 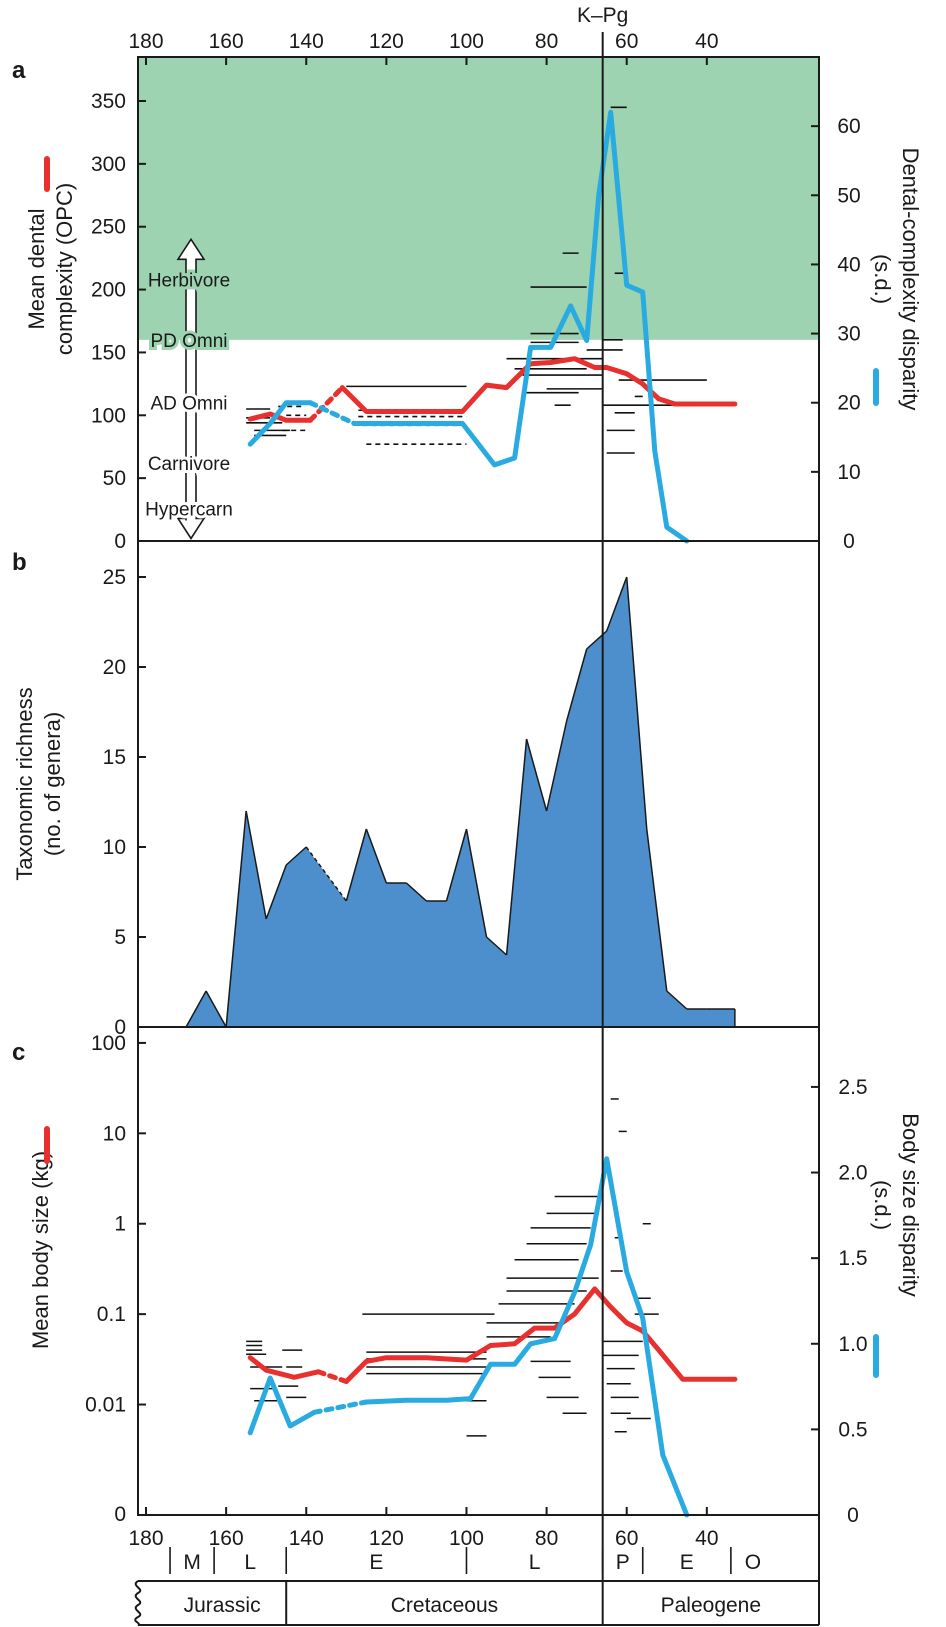 What do you see at coordinates (284, 1367) in the screenshot?
I see `mean-body-size-line` at bounding box center [284, 1367].